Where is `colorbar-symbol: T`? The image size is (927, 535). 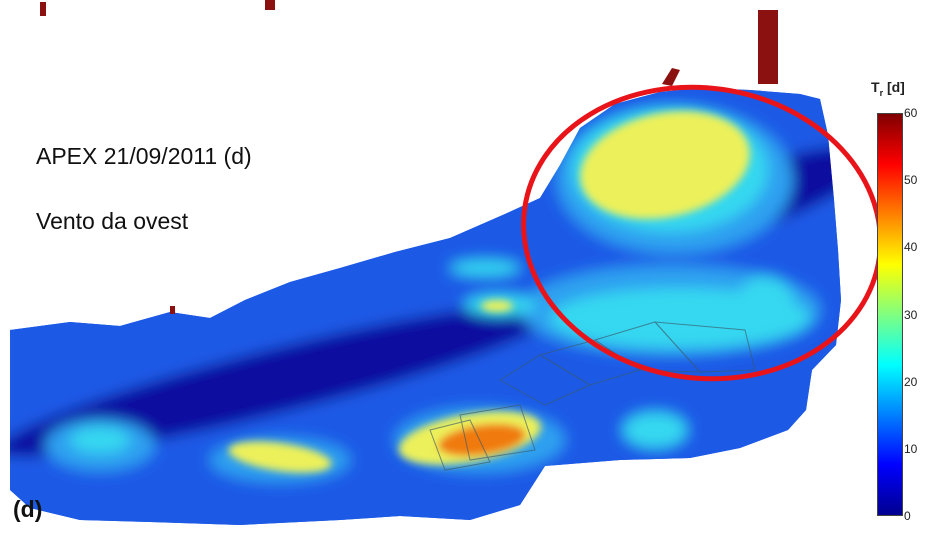
colorbar-symbol: T is located at coordinates (875, 87).